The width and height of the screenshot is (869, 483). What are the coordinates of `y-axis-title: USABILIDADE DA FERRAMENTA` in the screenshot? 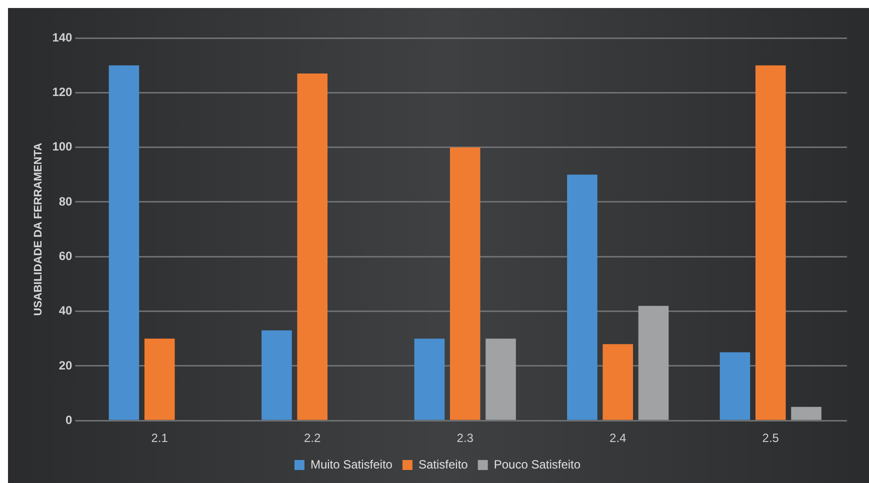 It's located at (38, 229).